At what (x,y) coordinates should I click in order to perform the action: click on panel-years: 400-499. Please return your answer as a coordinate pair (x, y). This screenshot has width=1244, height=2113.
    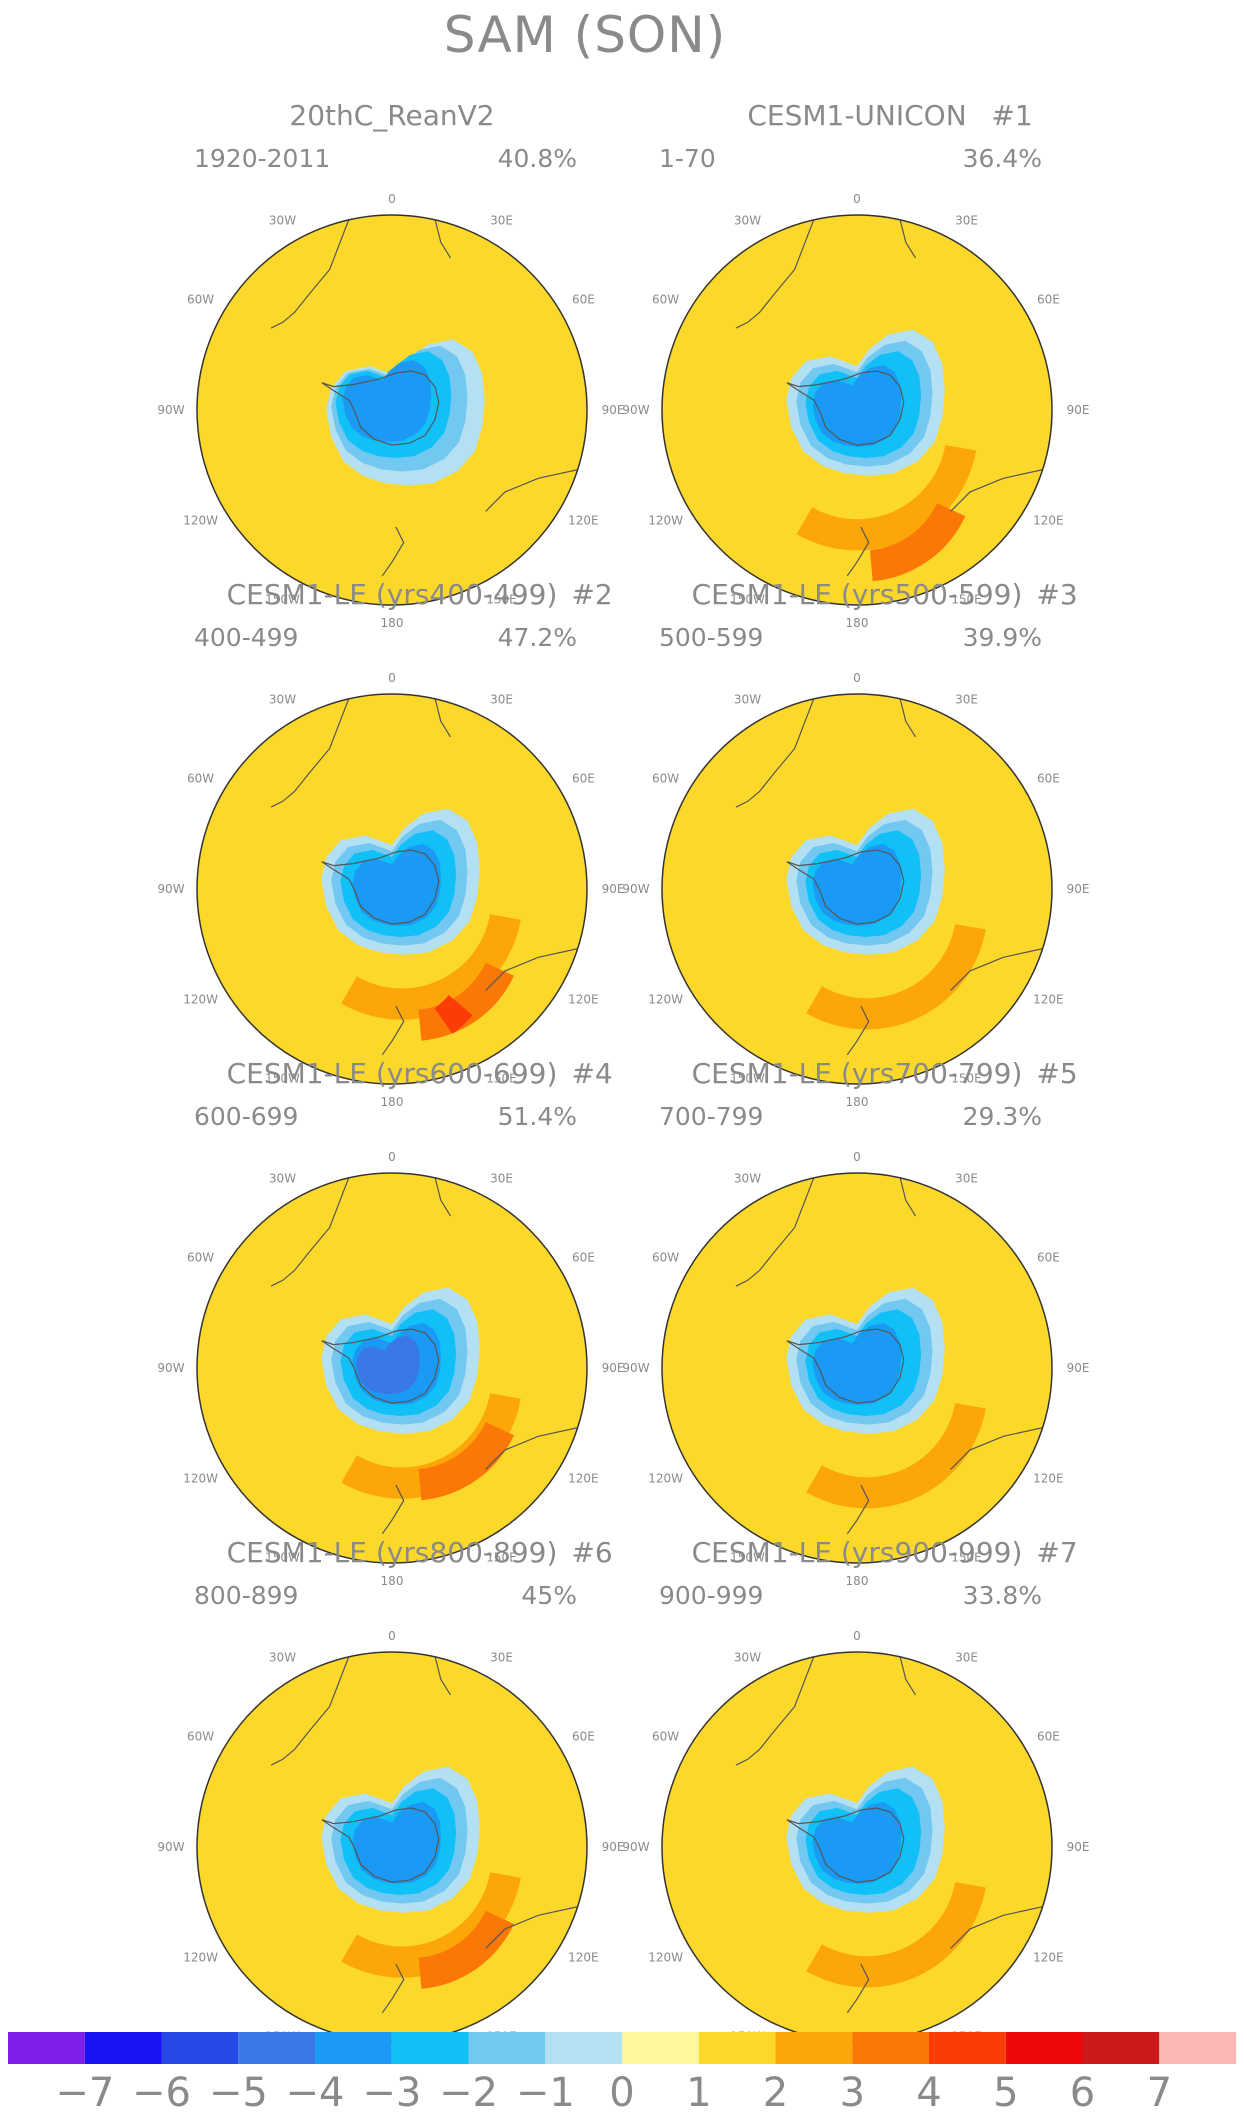
    Looking at the image, I should click on (246, 637).